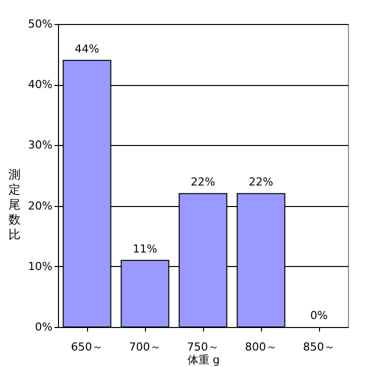 The height and width of the screenshot is (367, 367). What do you see at coordinates (40, 205) in the screenshot?
I see `y-tick-label: 20%` at bounding box center [40, 205].